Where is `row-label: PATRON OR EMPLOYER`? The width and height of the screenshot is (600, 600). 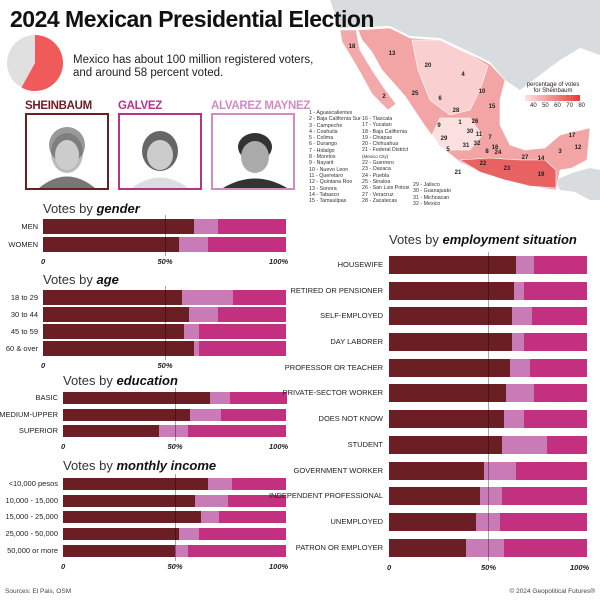 row-label: PATRON OR EMPLOYER is located at coordinates (339, 547).